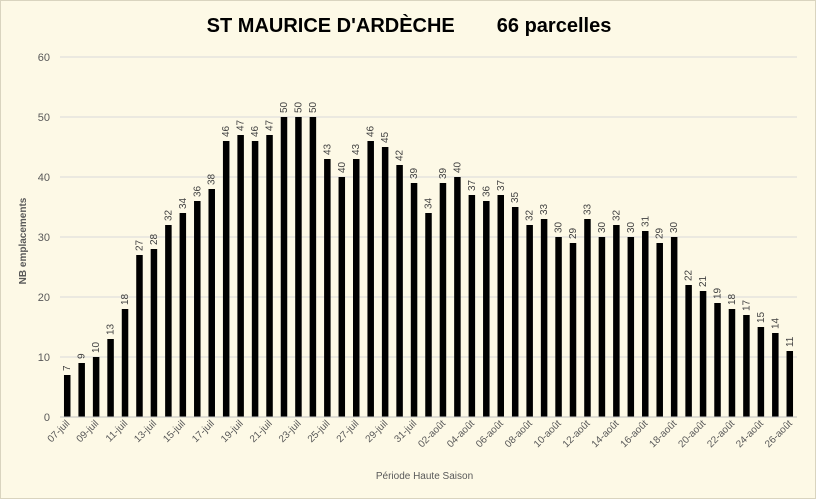 This screenshot has height=499, width=816. Describe the element at coordinates (23, 240) in the screenshot. I see `y-axis-title: NB emplacements` at that location.